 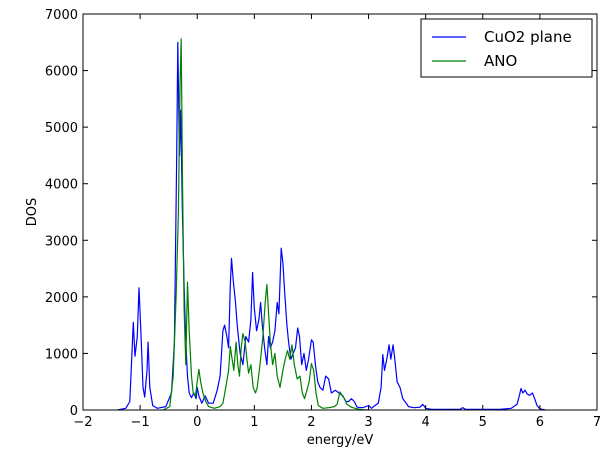 I want to click on y-tick-label: 6000, so click(x=61, y=72).